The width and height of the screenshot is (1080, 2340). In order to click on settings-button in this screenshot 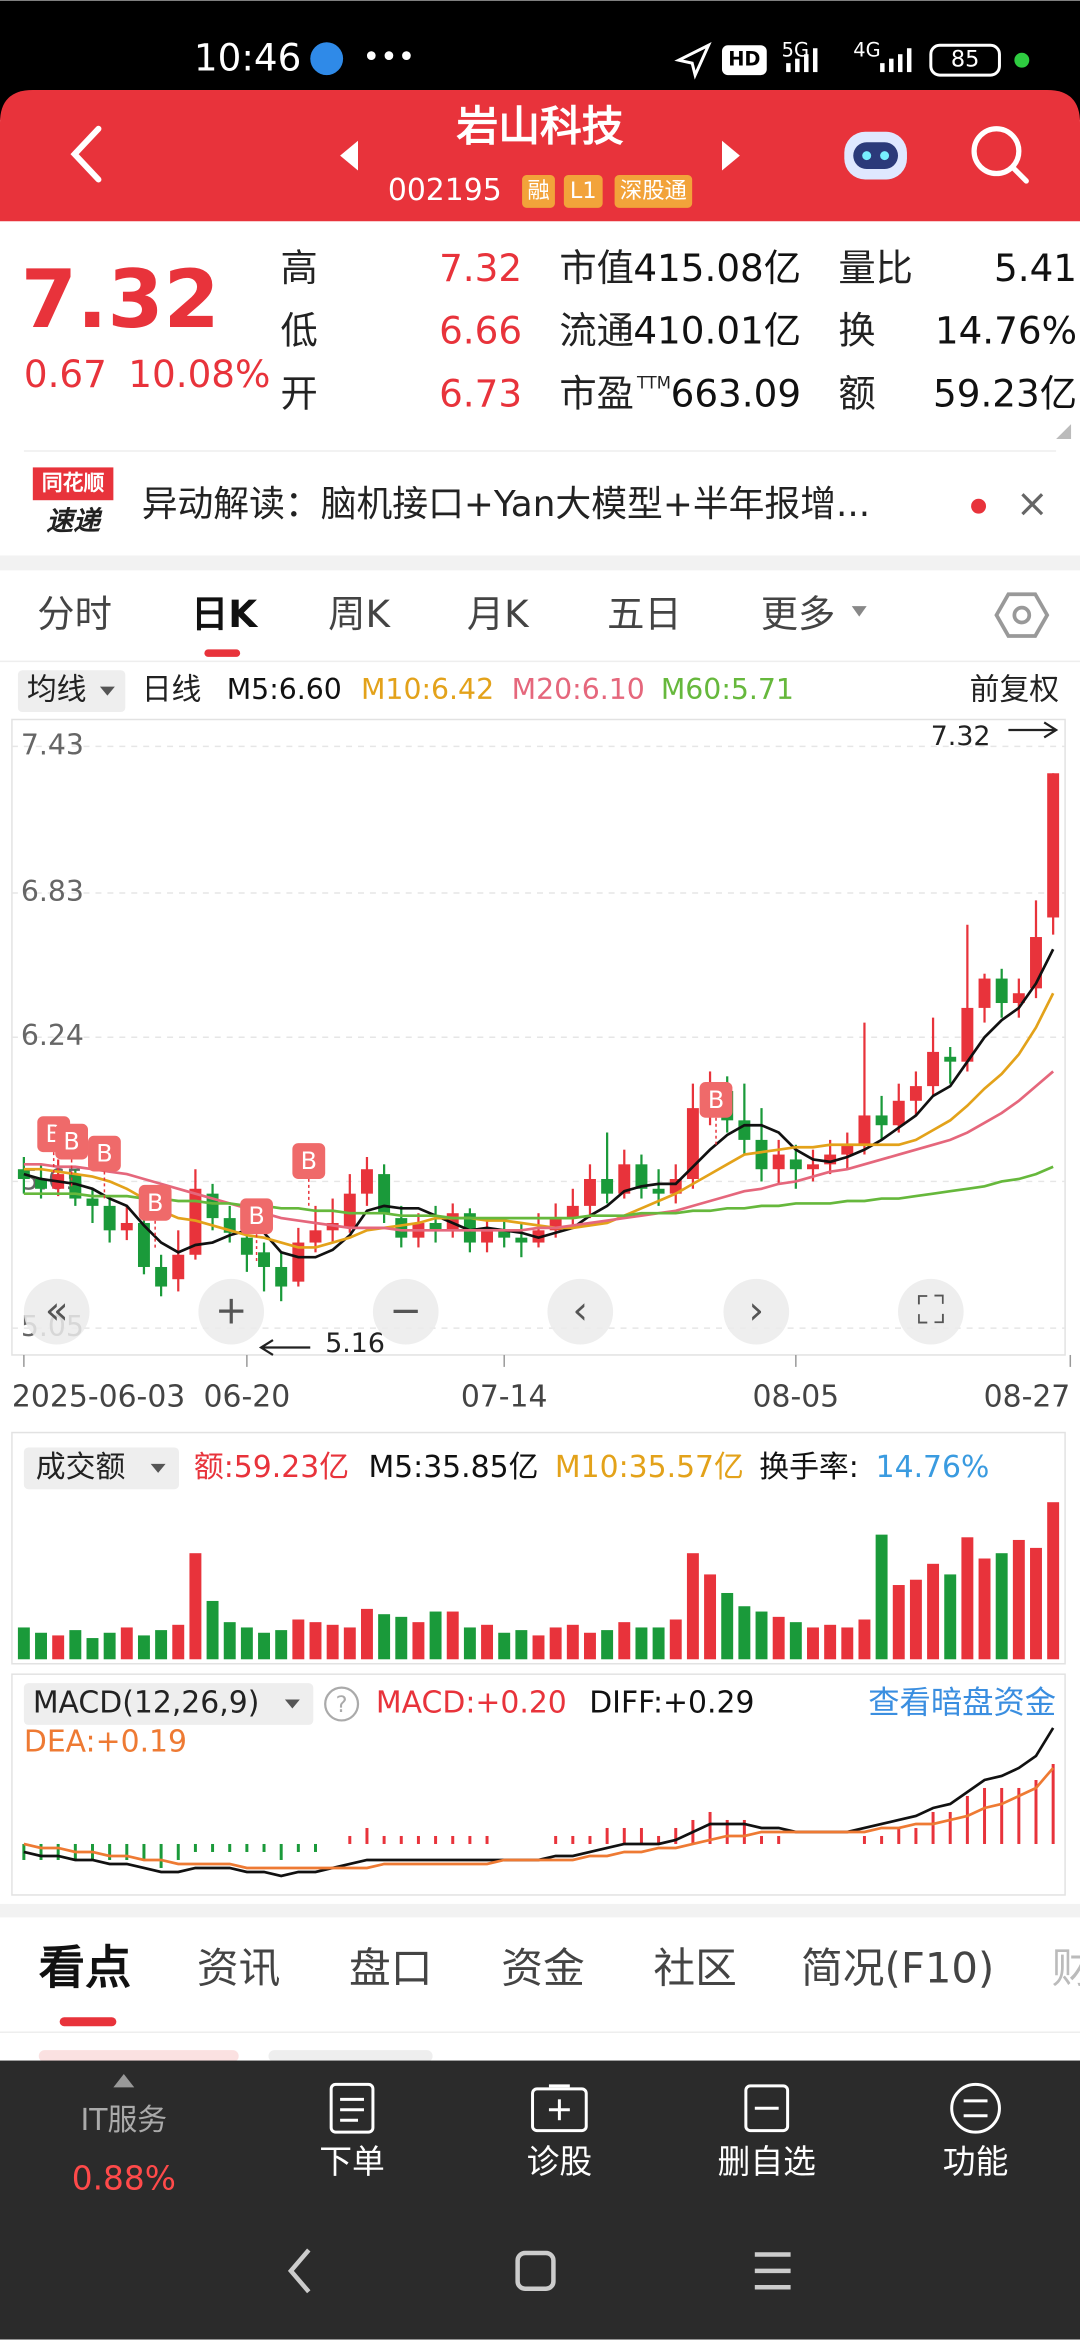, I will do `click(1022, 615)`.